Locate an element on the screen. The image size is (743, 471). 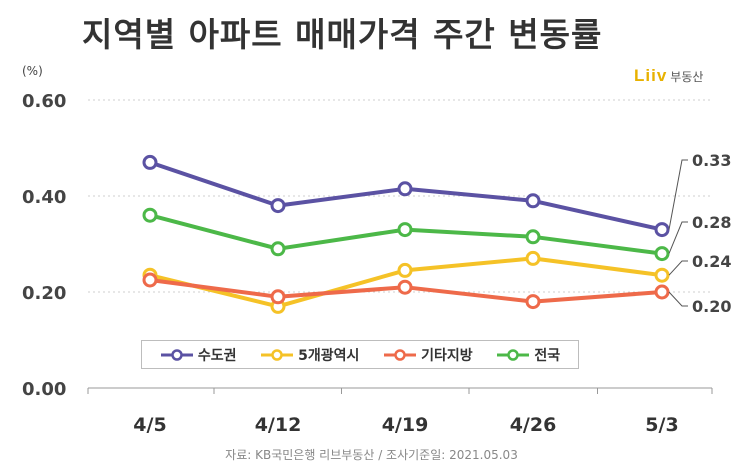
x-tick-label: 5/3 is located at coordinates (661, 425).